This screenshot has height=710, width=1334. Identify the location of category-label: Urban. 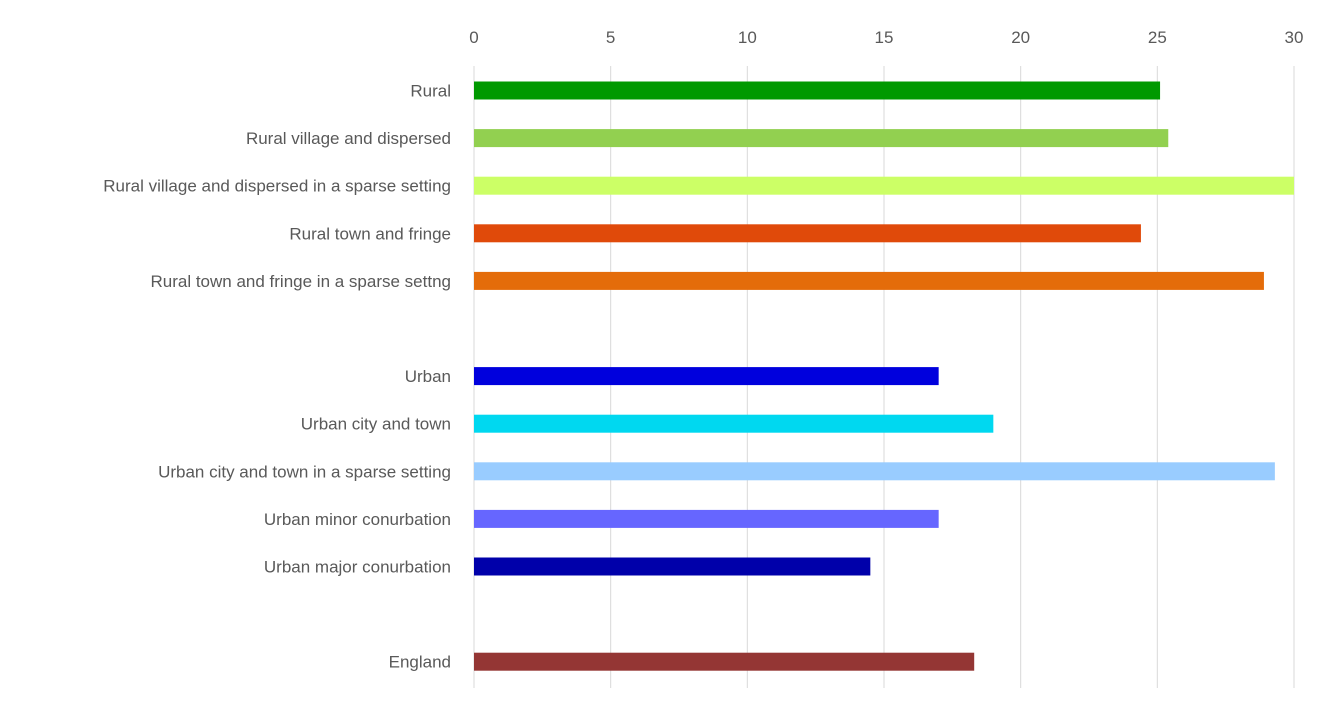
(428, 376).